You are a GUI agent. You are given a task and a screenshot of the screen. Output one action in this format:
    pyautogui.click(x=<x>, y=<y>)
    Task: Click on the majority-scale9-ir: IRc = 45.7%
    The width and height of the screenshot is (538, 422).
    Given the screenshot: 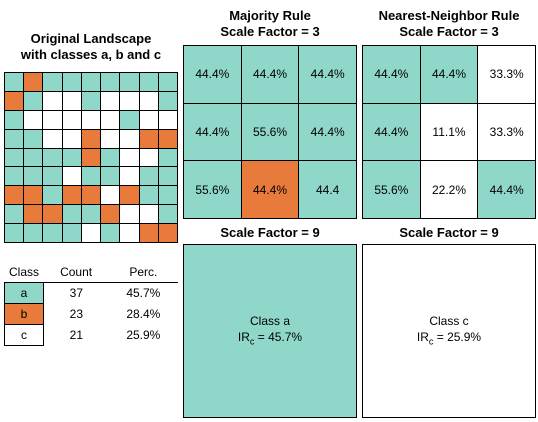 What is the action you would take?
    pyautogui.click(x=270, y=339)
    